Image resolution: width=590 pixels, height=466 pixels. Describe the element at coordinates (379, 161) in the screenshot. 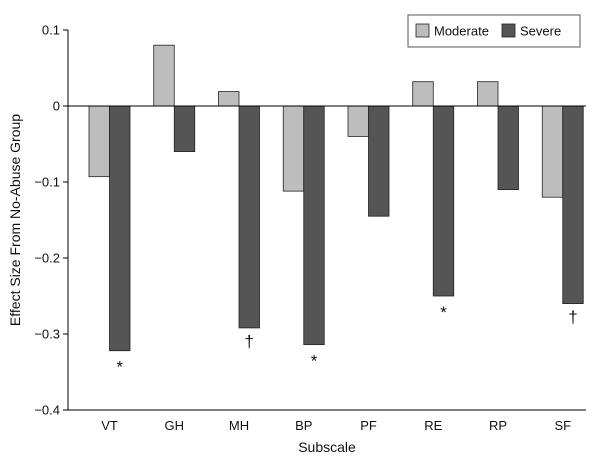

I see `bar-severe-pf` at that location.